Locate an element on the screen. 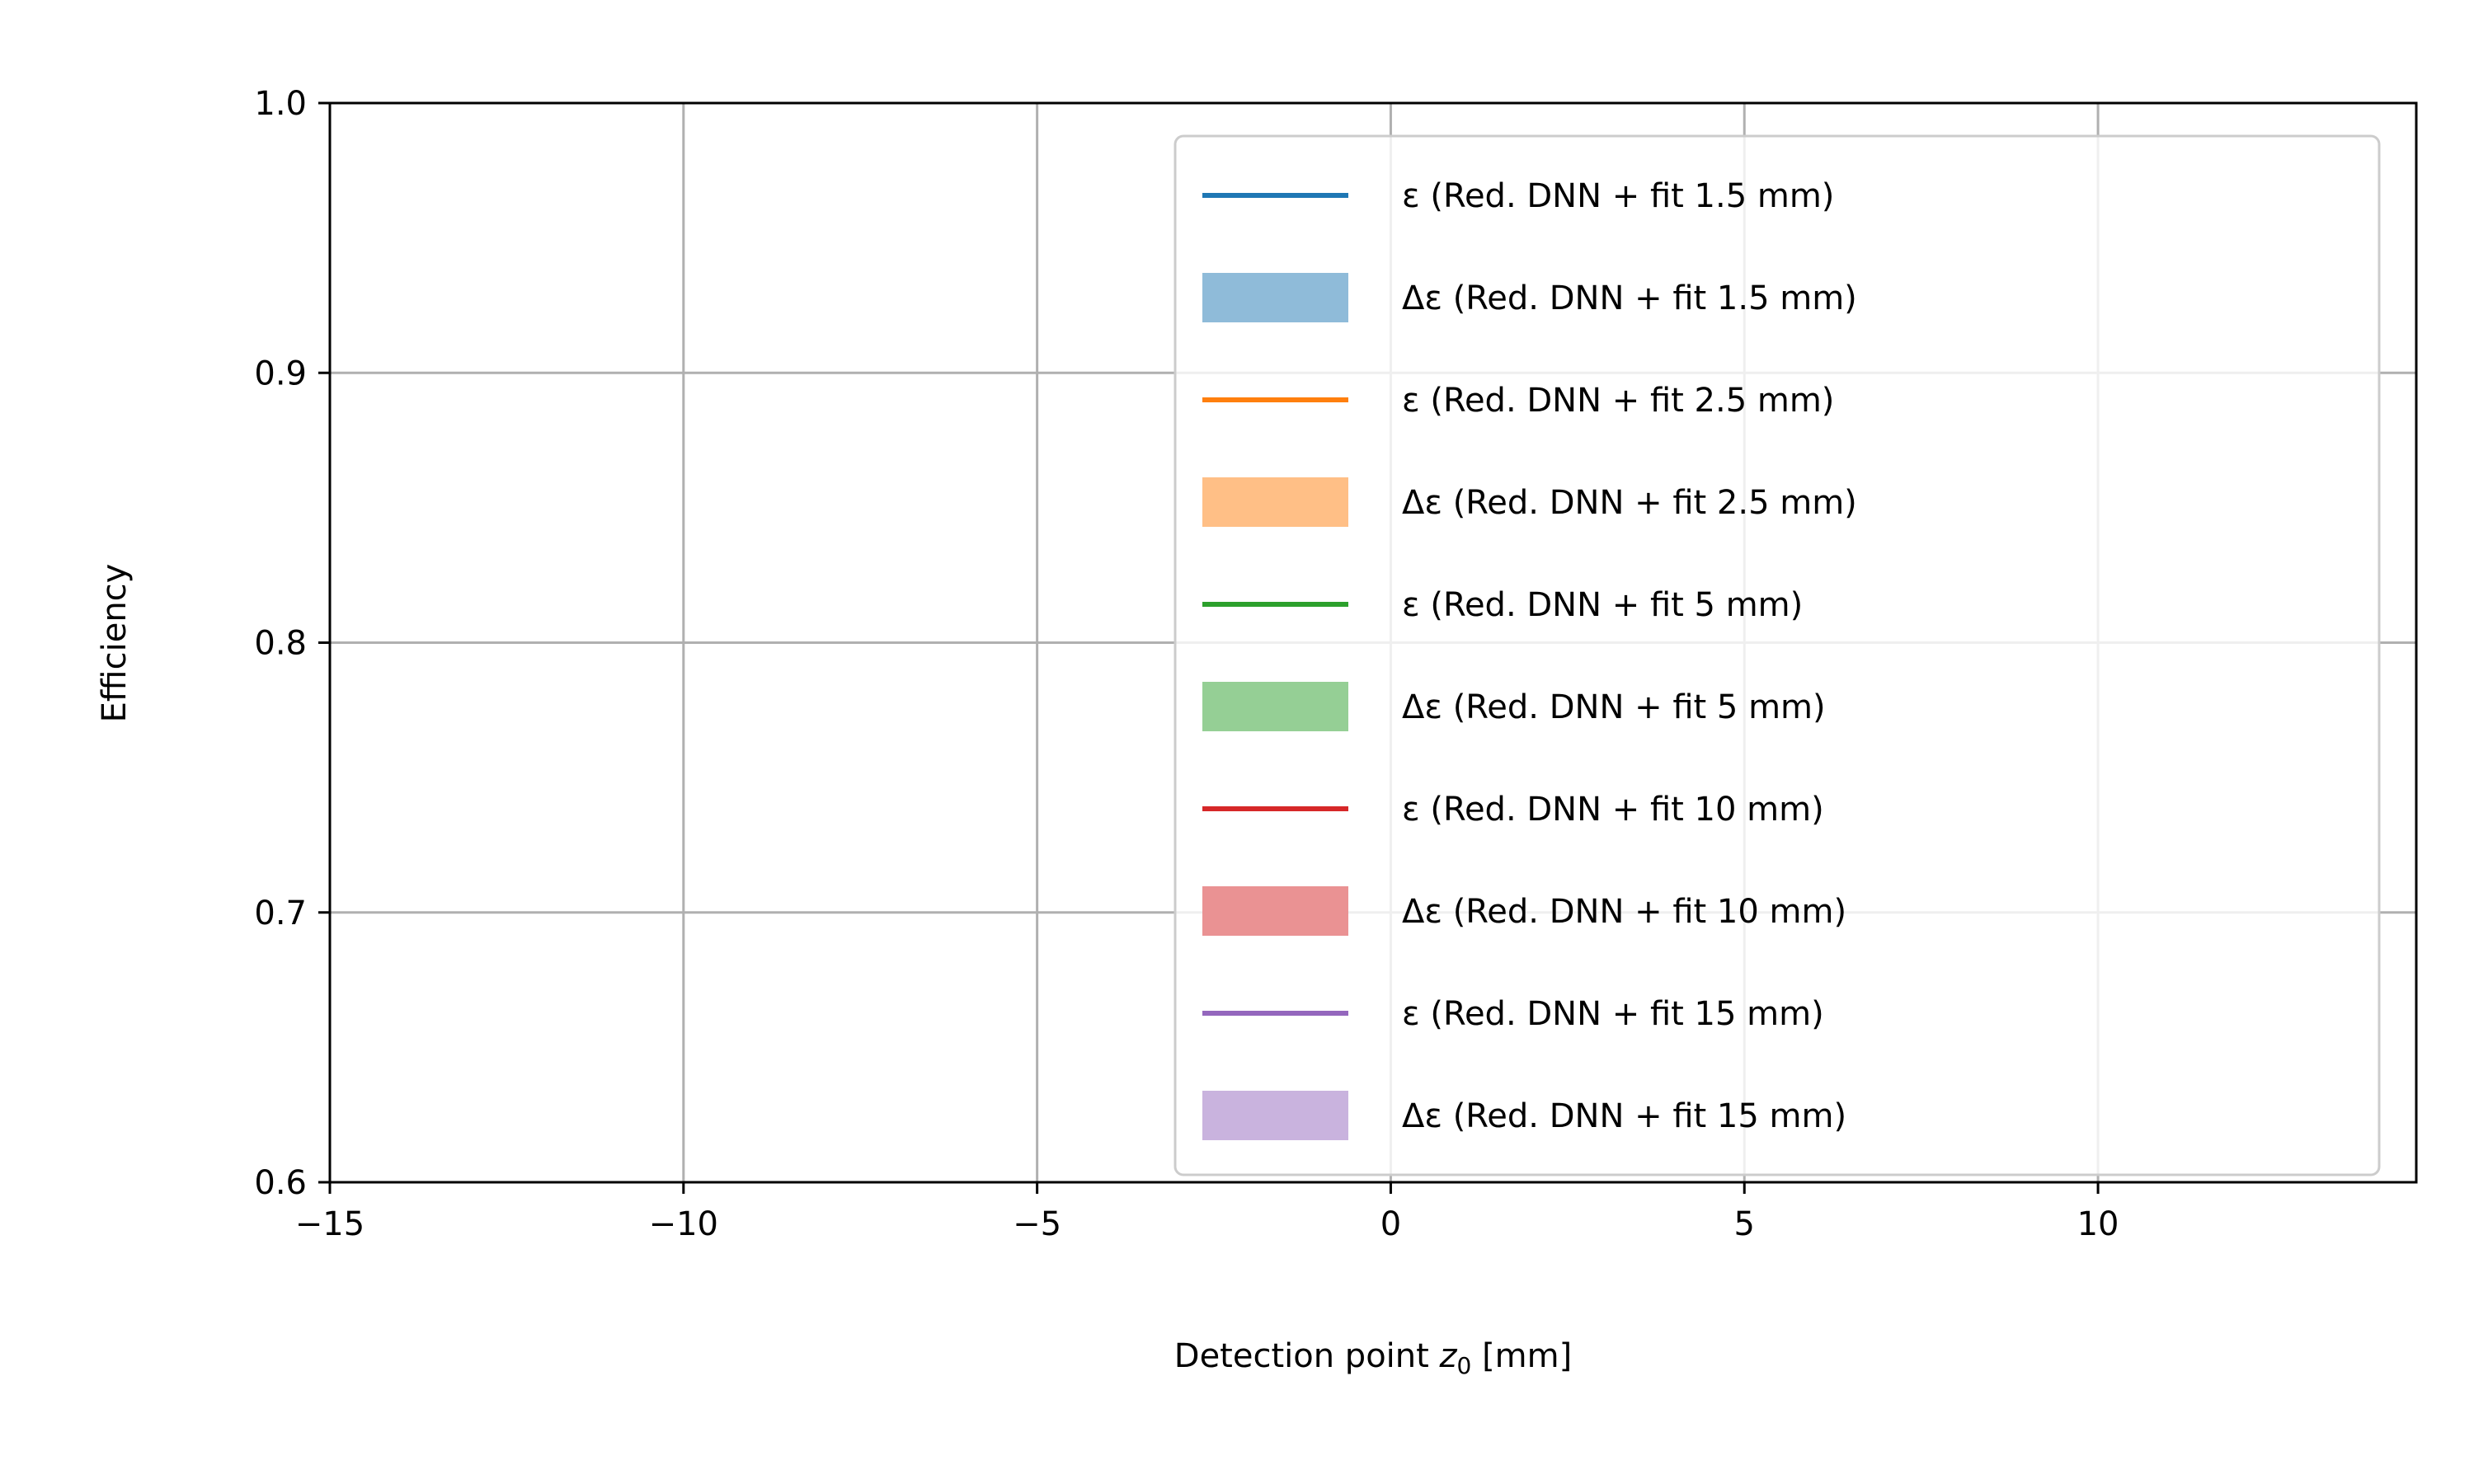 This screenshot has width=2474, height=1484. x-axis-label-text: Detection point is located at coordinates (1307, 1356).